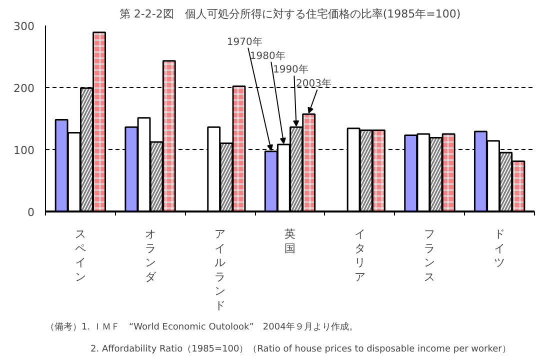 The width and height of the screenshot is (549, 359). I want to click on x-tick-label: ドイツ, so click(500, 249).